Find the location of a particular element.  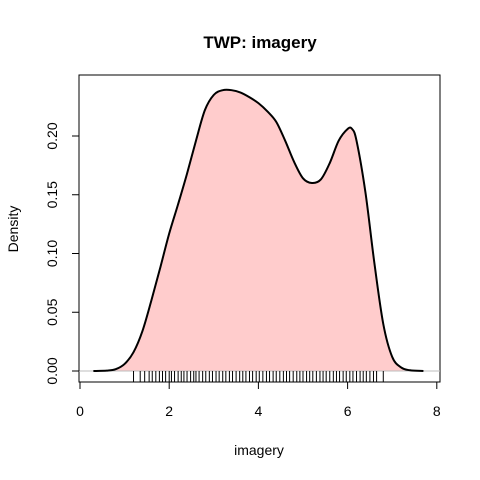

y-tick-label: 0.20 is located at coordinates (52, 135).